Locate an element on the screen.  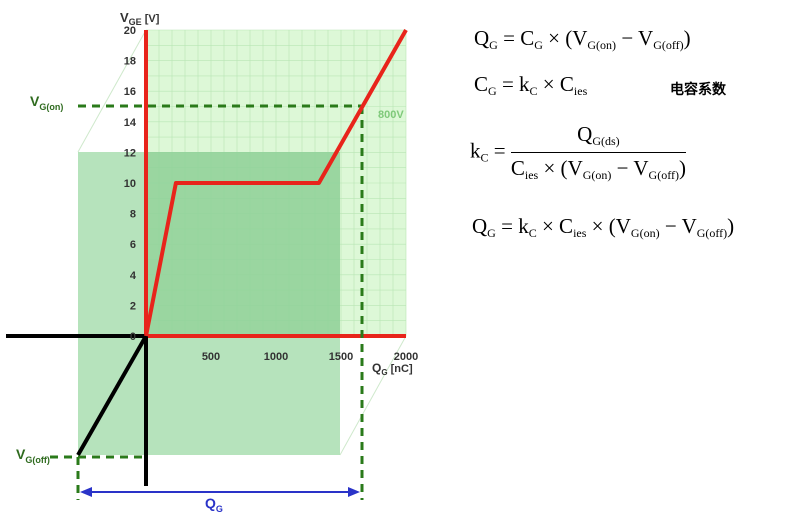
y-axis-label: VGE [V] is located at coordinates (140, 18).